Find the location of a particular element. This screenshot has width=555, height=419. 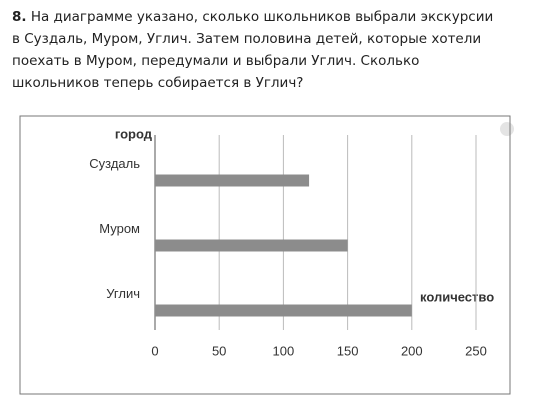

question-text: школьников теперь собирается в Углич? is located at coordinates (158, 83).